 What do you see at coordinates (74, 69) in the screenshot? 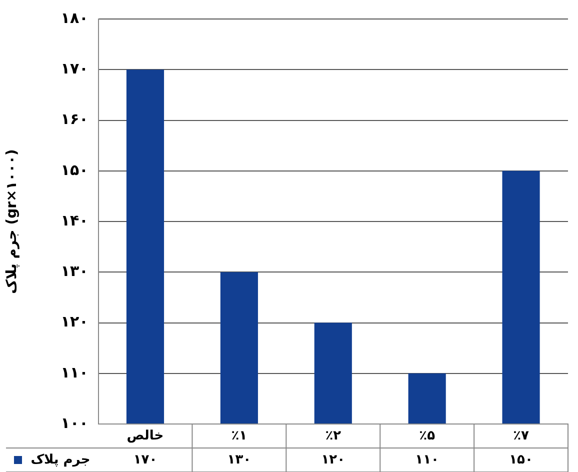
I see `y-tick-label: ۱۷۰` at bounding box center [74, 69].